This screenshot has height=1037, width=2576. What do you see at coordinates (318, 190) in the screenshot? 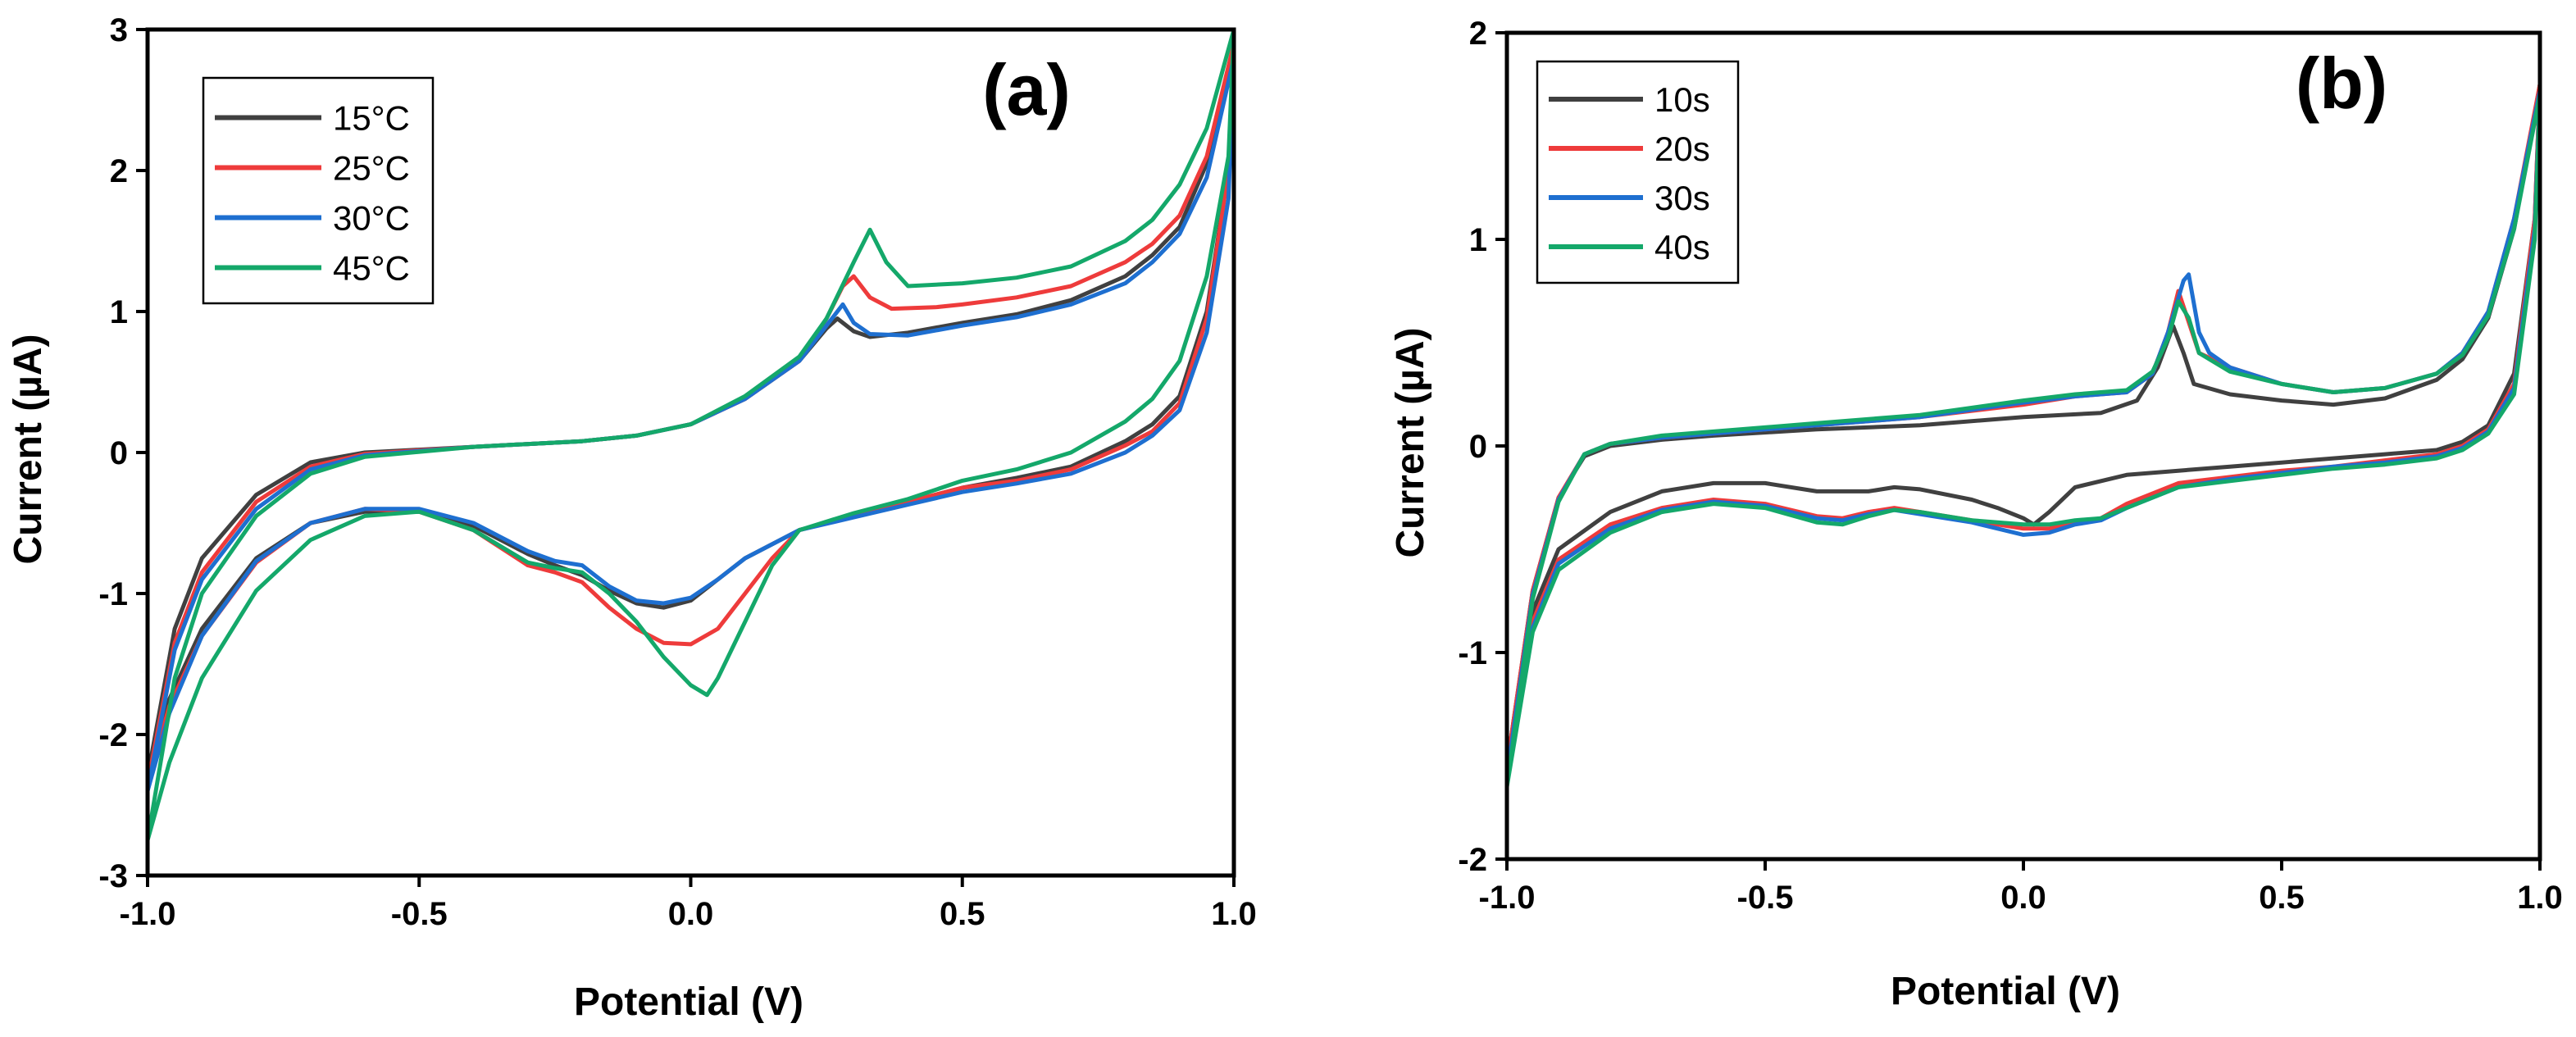
I see `legend-a: 15°C 25°C 30°C 45°C` at bounding box center [318, 190].